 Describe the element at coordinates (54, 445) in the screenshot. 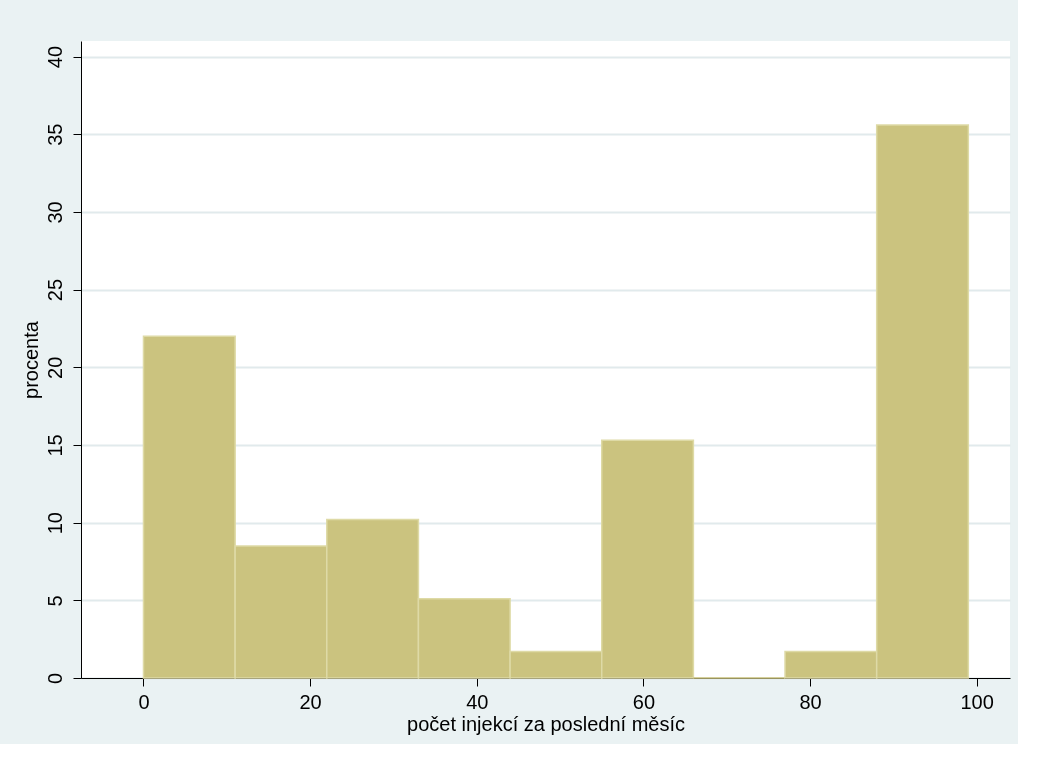

I see `y-tick-label: 15` at that location.